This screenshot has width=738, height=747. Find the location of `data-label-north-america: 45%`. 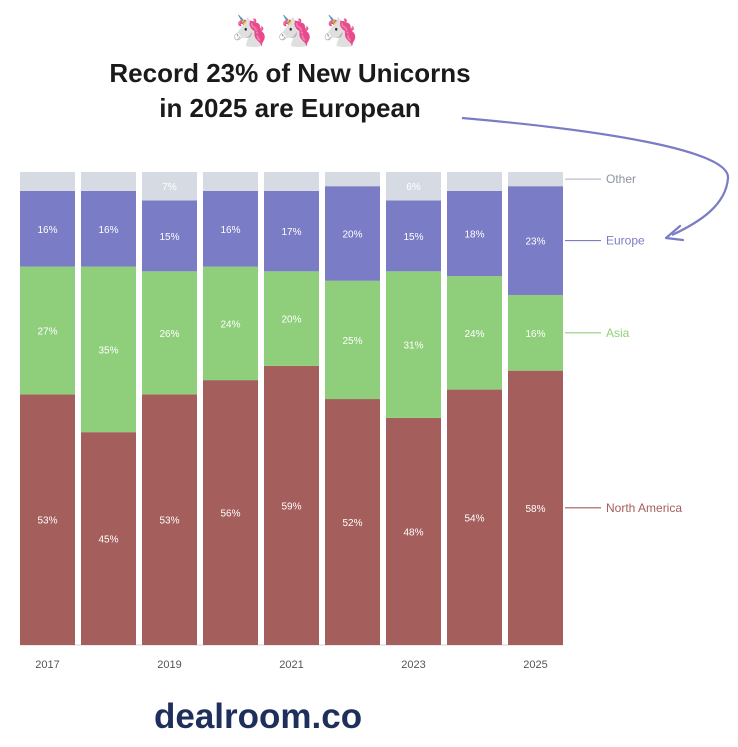

data-label-north-america: 45% is located at coordinates (108, 540).